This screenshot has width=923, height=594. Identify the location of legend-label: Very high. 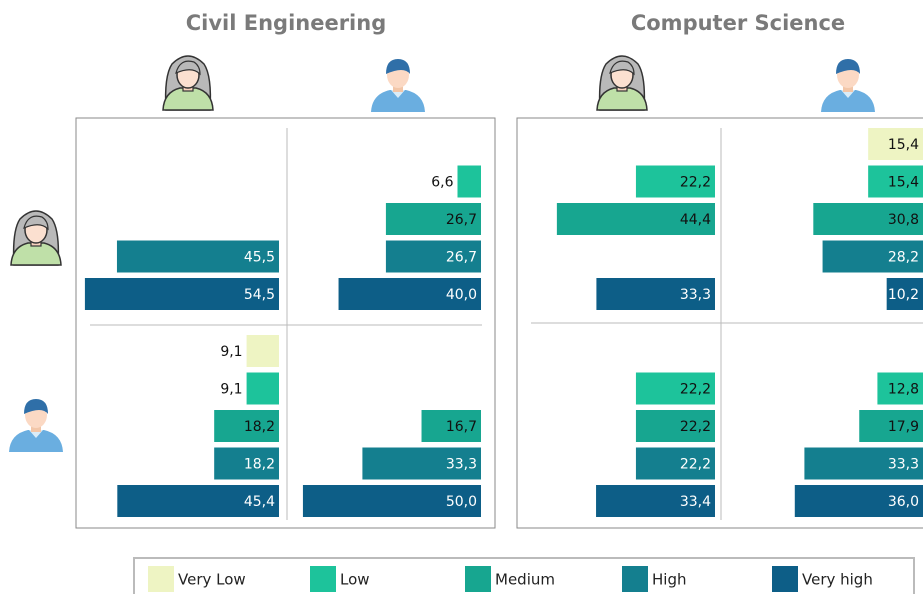
(837, 580).